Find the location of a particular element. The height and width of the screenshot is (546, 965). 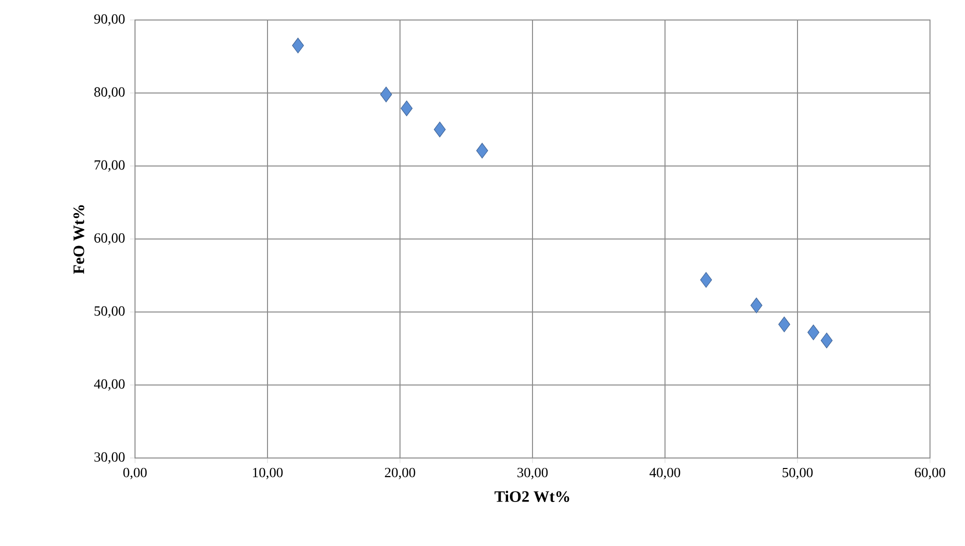

y-tick-label: 90,00 is located at coordinates (109, 20).